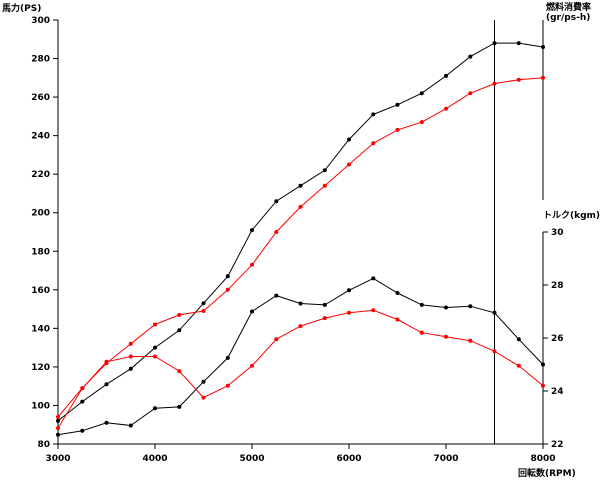 Image resolution: width=600 pixels, height=480 pixels. Describe the element at coordinates (557, 233) in the screenshot. I see `torque-axis-tick-label: 30` at that location.